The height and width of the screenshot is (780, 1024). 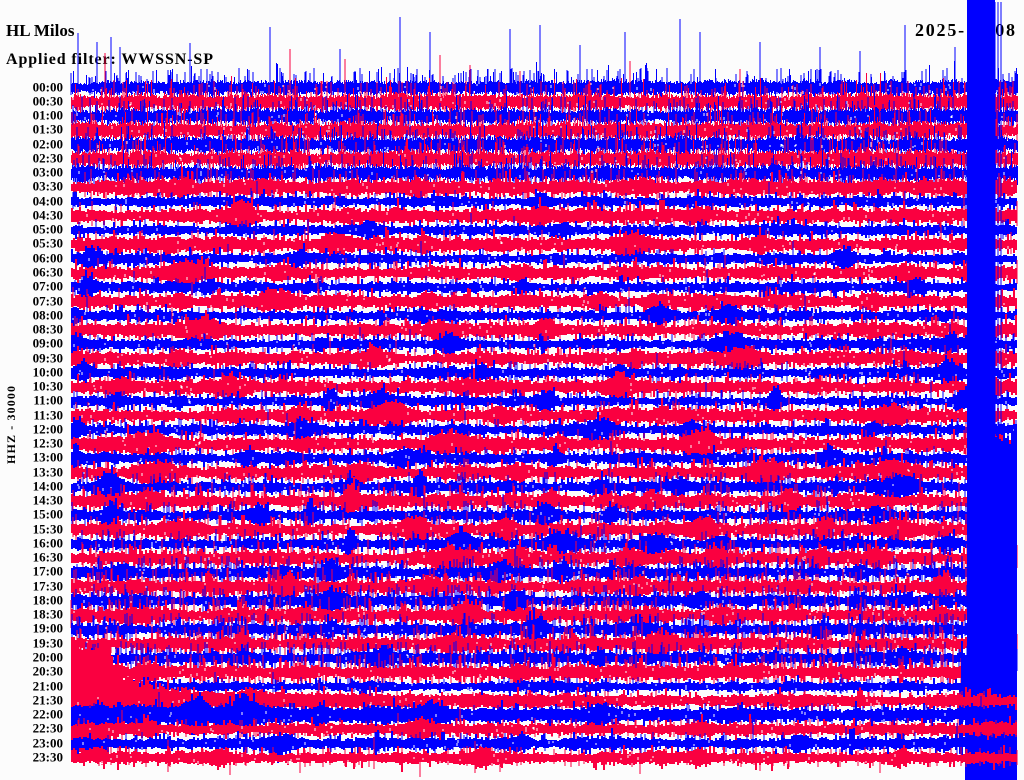 I want to click on svg-text: 11:30, so click(x=48, y=414).